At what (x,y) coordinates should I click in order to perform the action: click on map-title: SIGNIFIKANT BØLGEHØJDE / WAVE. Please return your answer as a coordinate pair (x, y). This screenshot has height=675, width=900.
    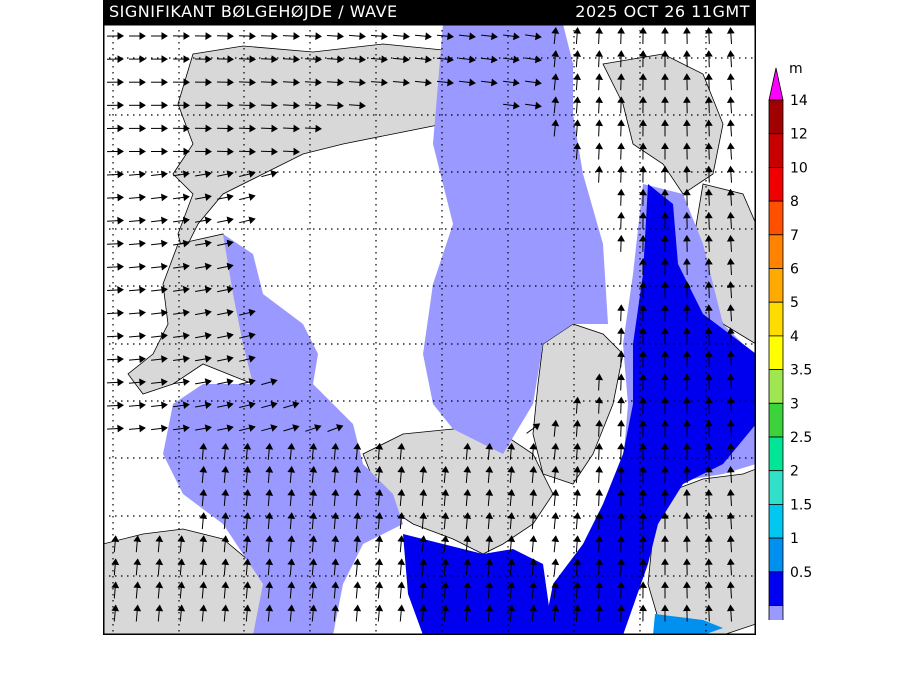
    Looking at the image, I should click on (253, 11).